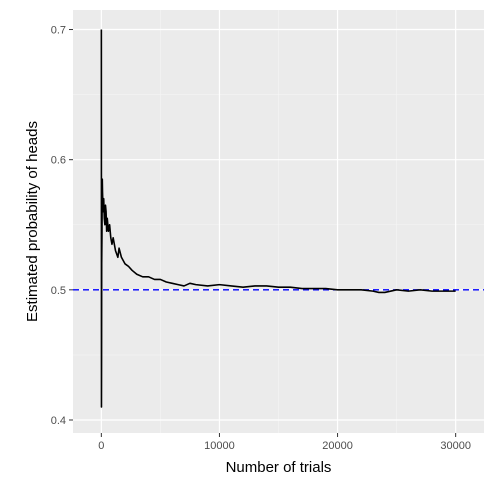  Describe the element at coordinates (337, 446) in the screenshot. I see `x-tick-label: 20000` at that location.